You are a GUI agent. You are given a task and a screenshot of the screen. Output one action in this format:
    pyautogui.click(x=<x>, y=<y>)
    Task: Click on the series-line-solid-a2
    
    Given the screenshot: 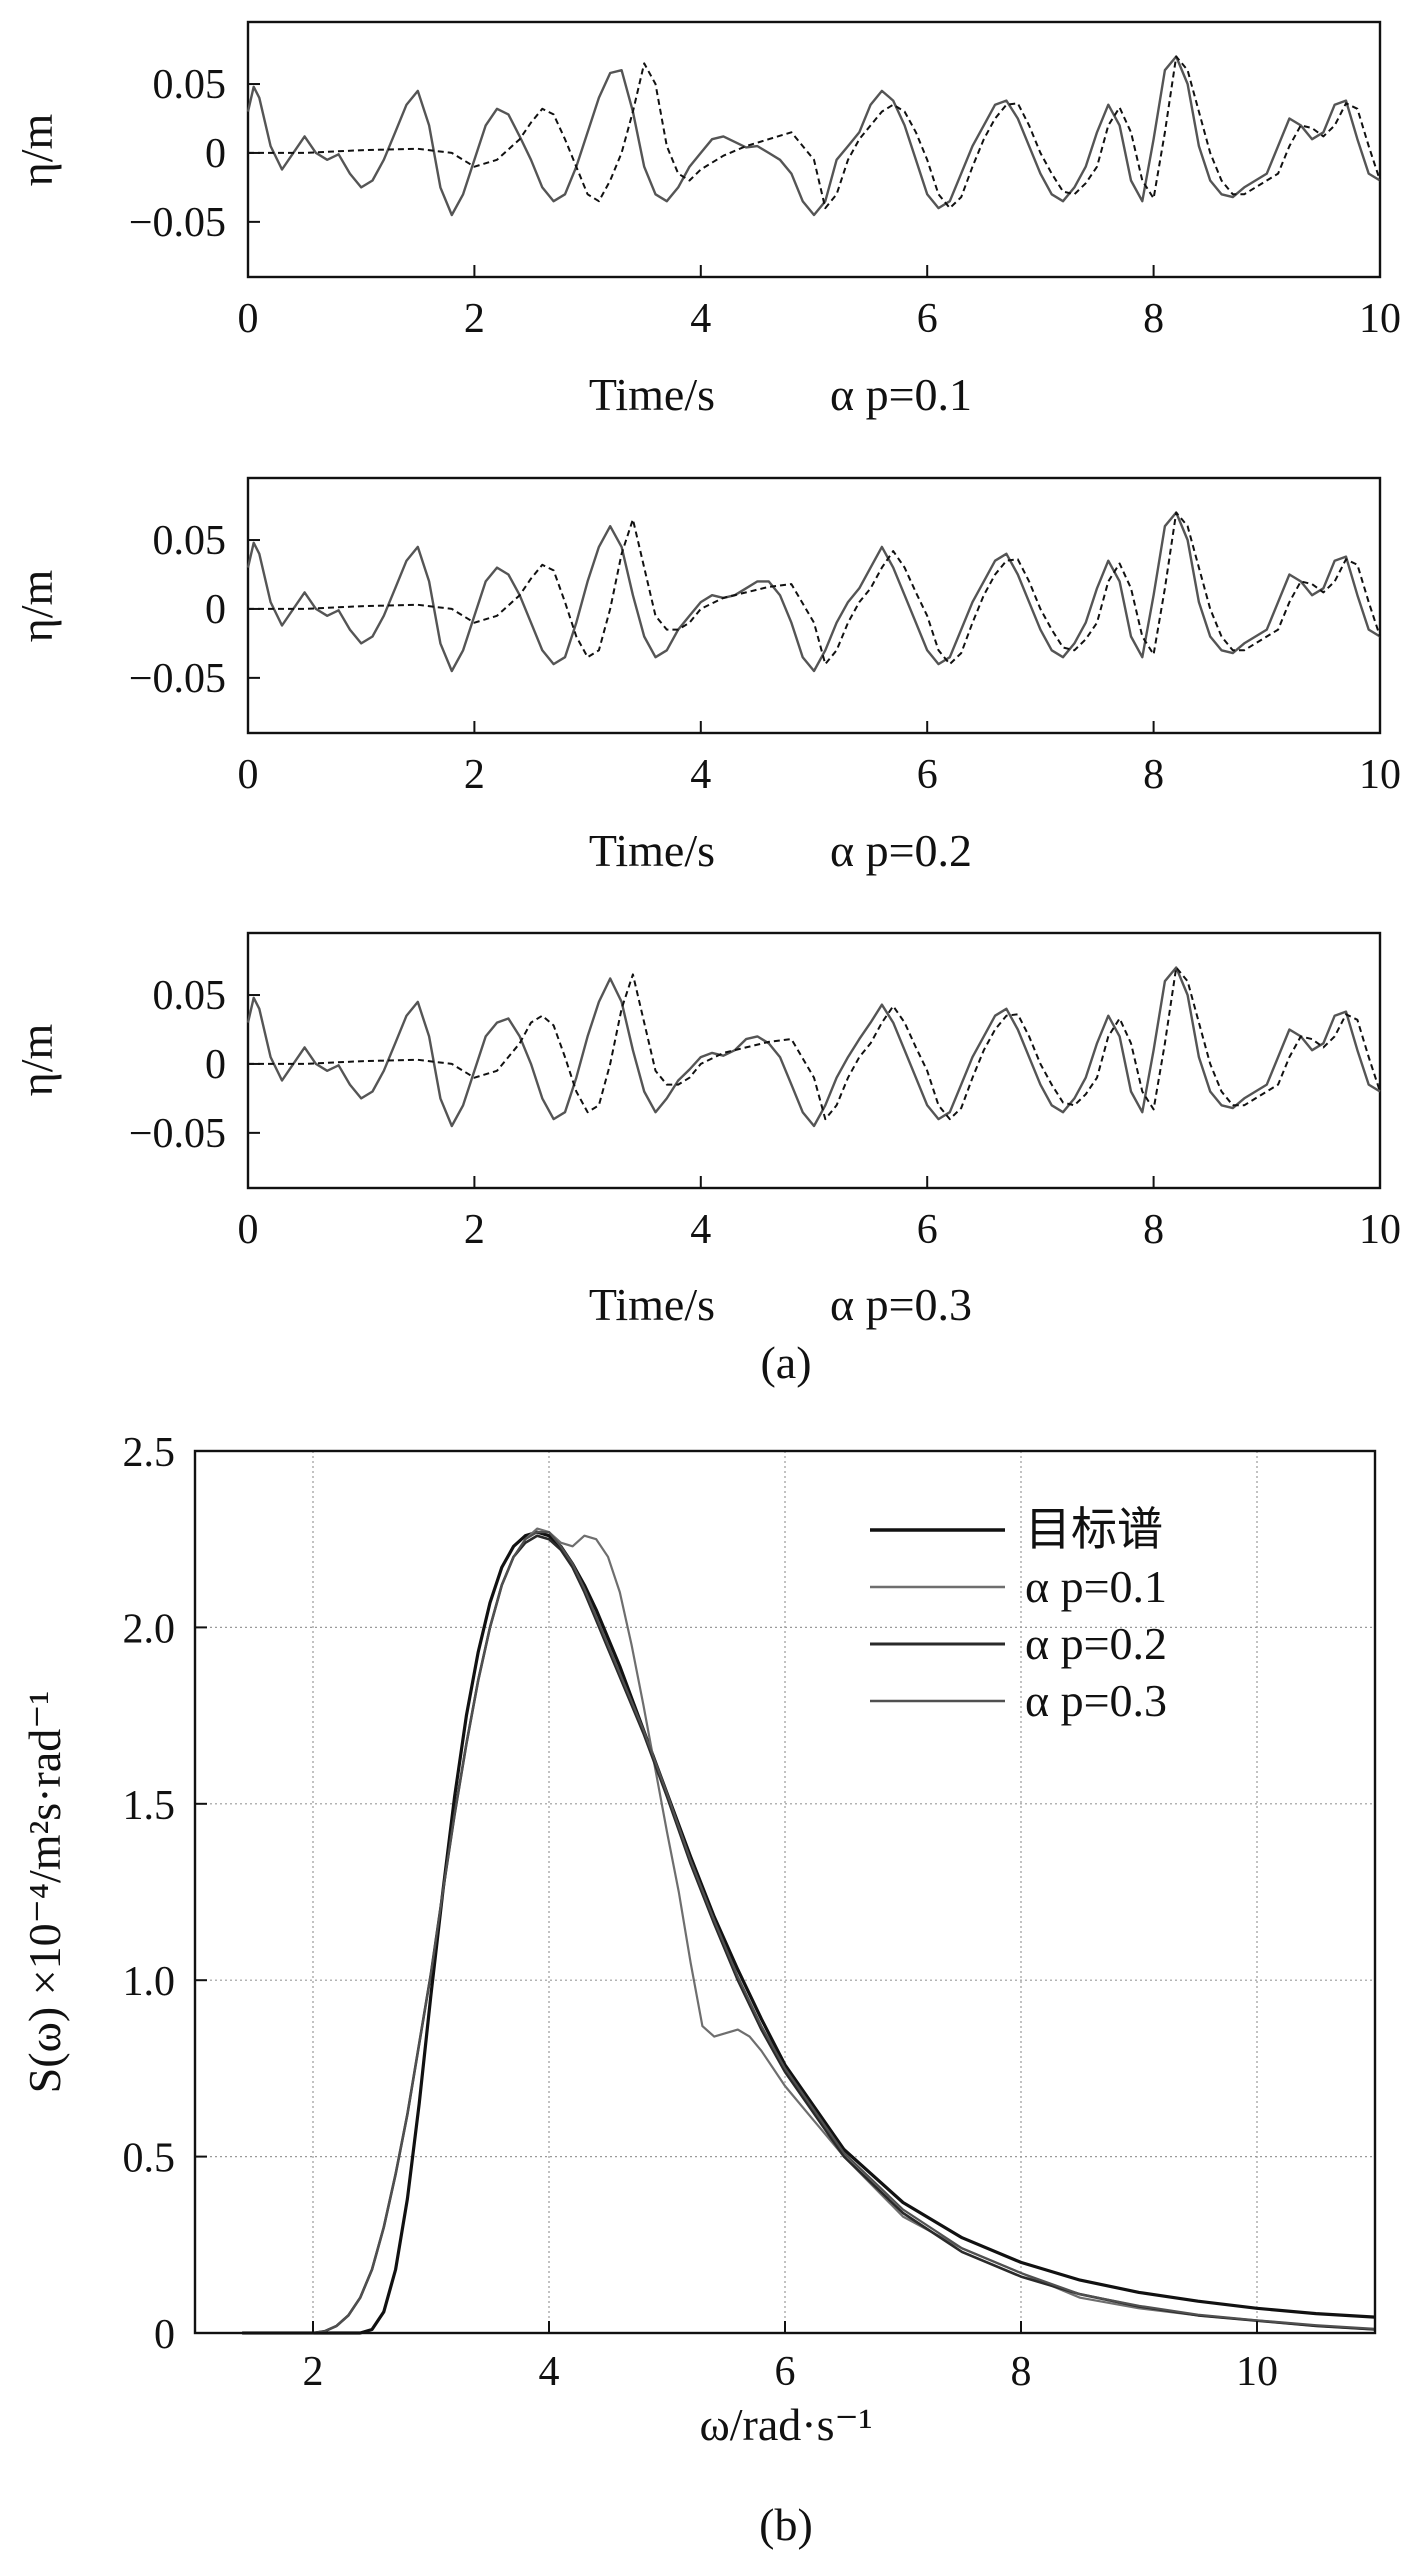 What is the action you would take?
    pyautogui.click(x=813, y=592)
    